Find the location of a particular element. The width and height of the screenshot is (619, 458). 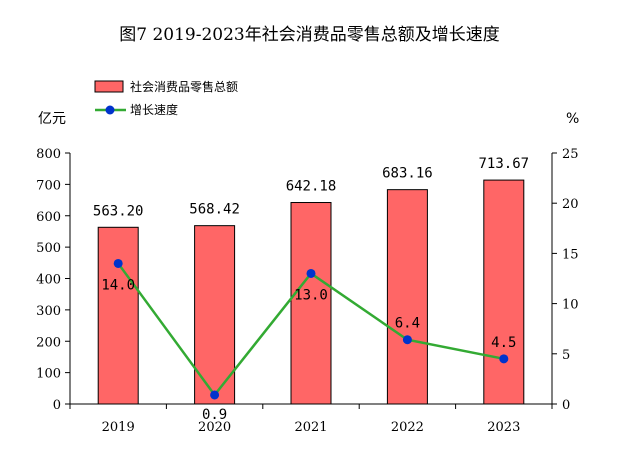

legend-bar-swatch is located at coordinates (109, 86).